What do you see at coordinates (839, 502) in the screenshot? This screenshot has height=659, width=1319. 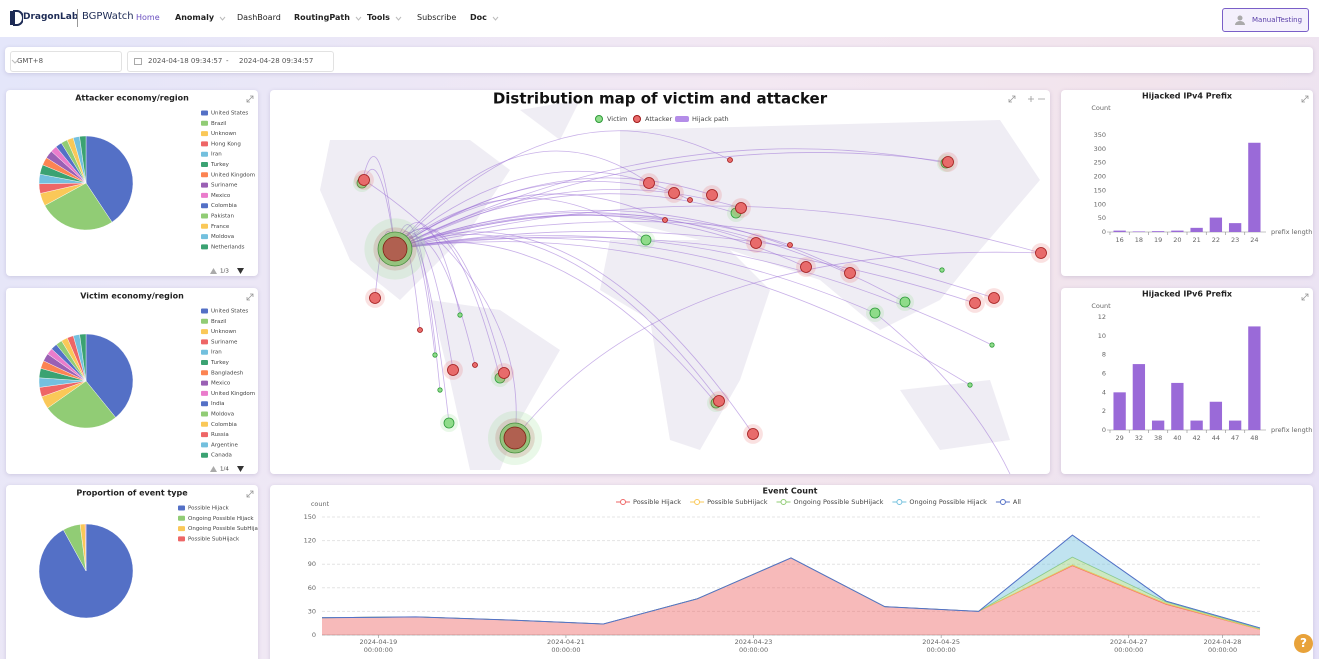 I see `legend-label: Ongoing Possible SubHijack` at bounding box center [839, 502].